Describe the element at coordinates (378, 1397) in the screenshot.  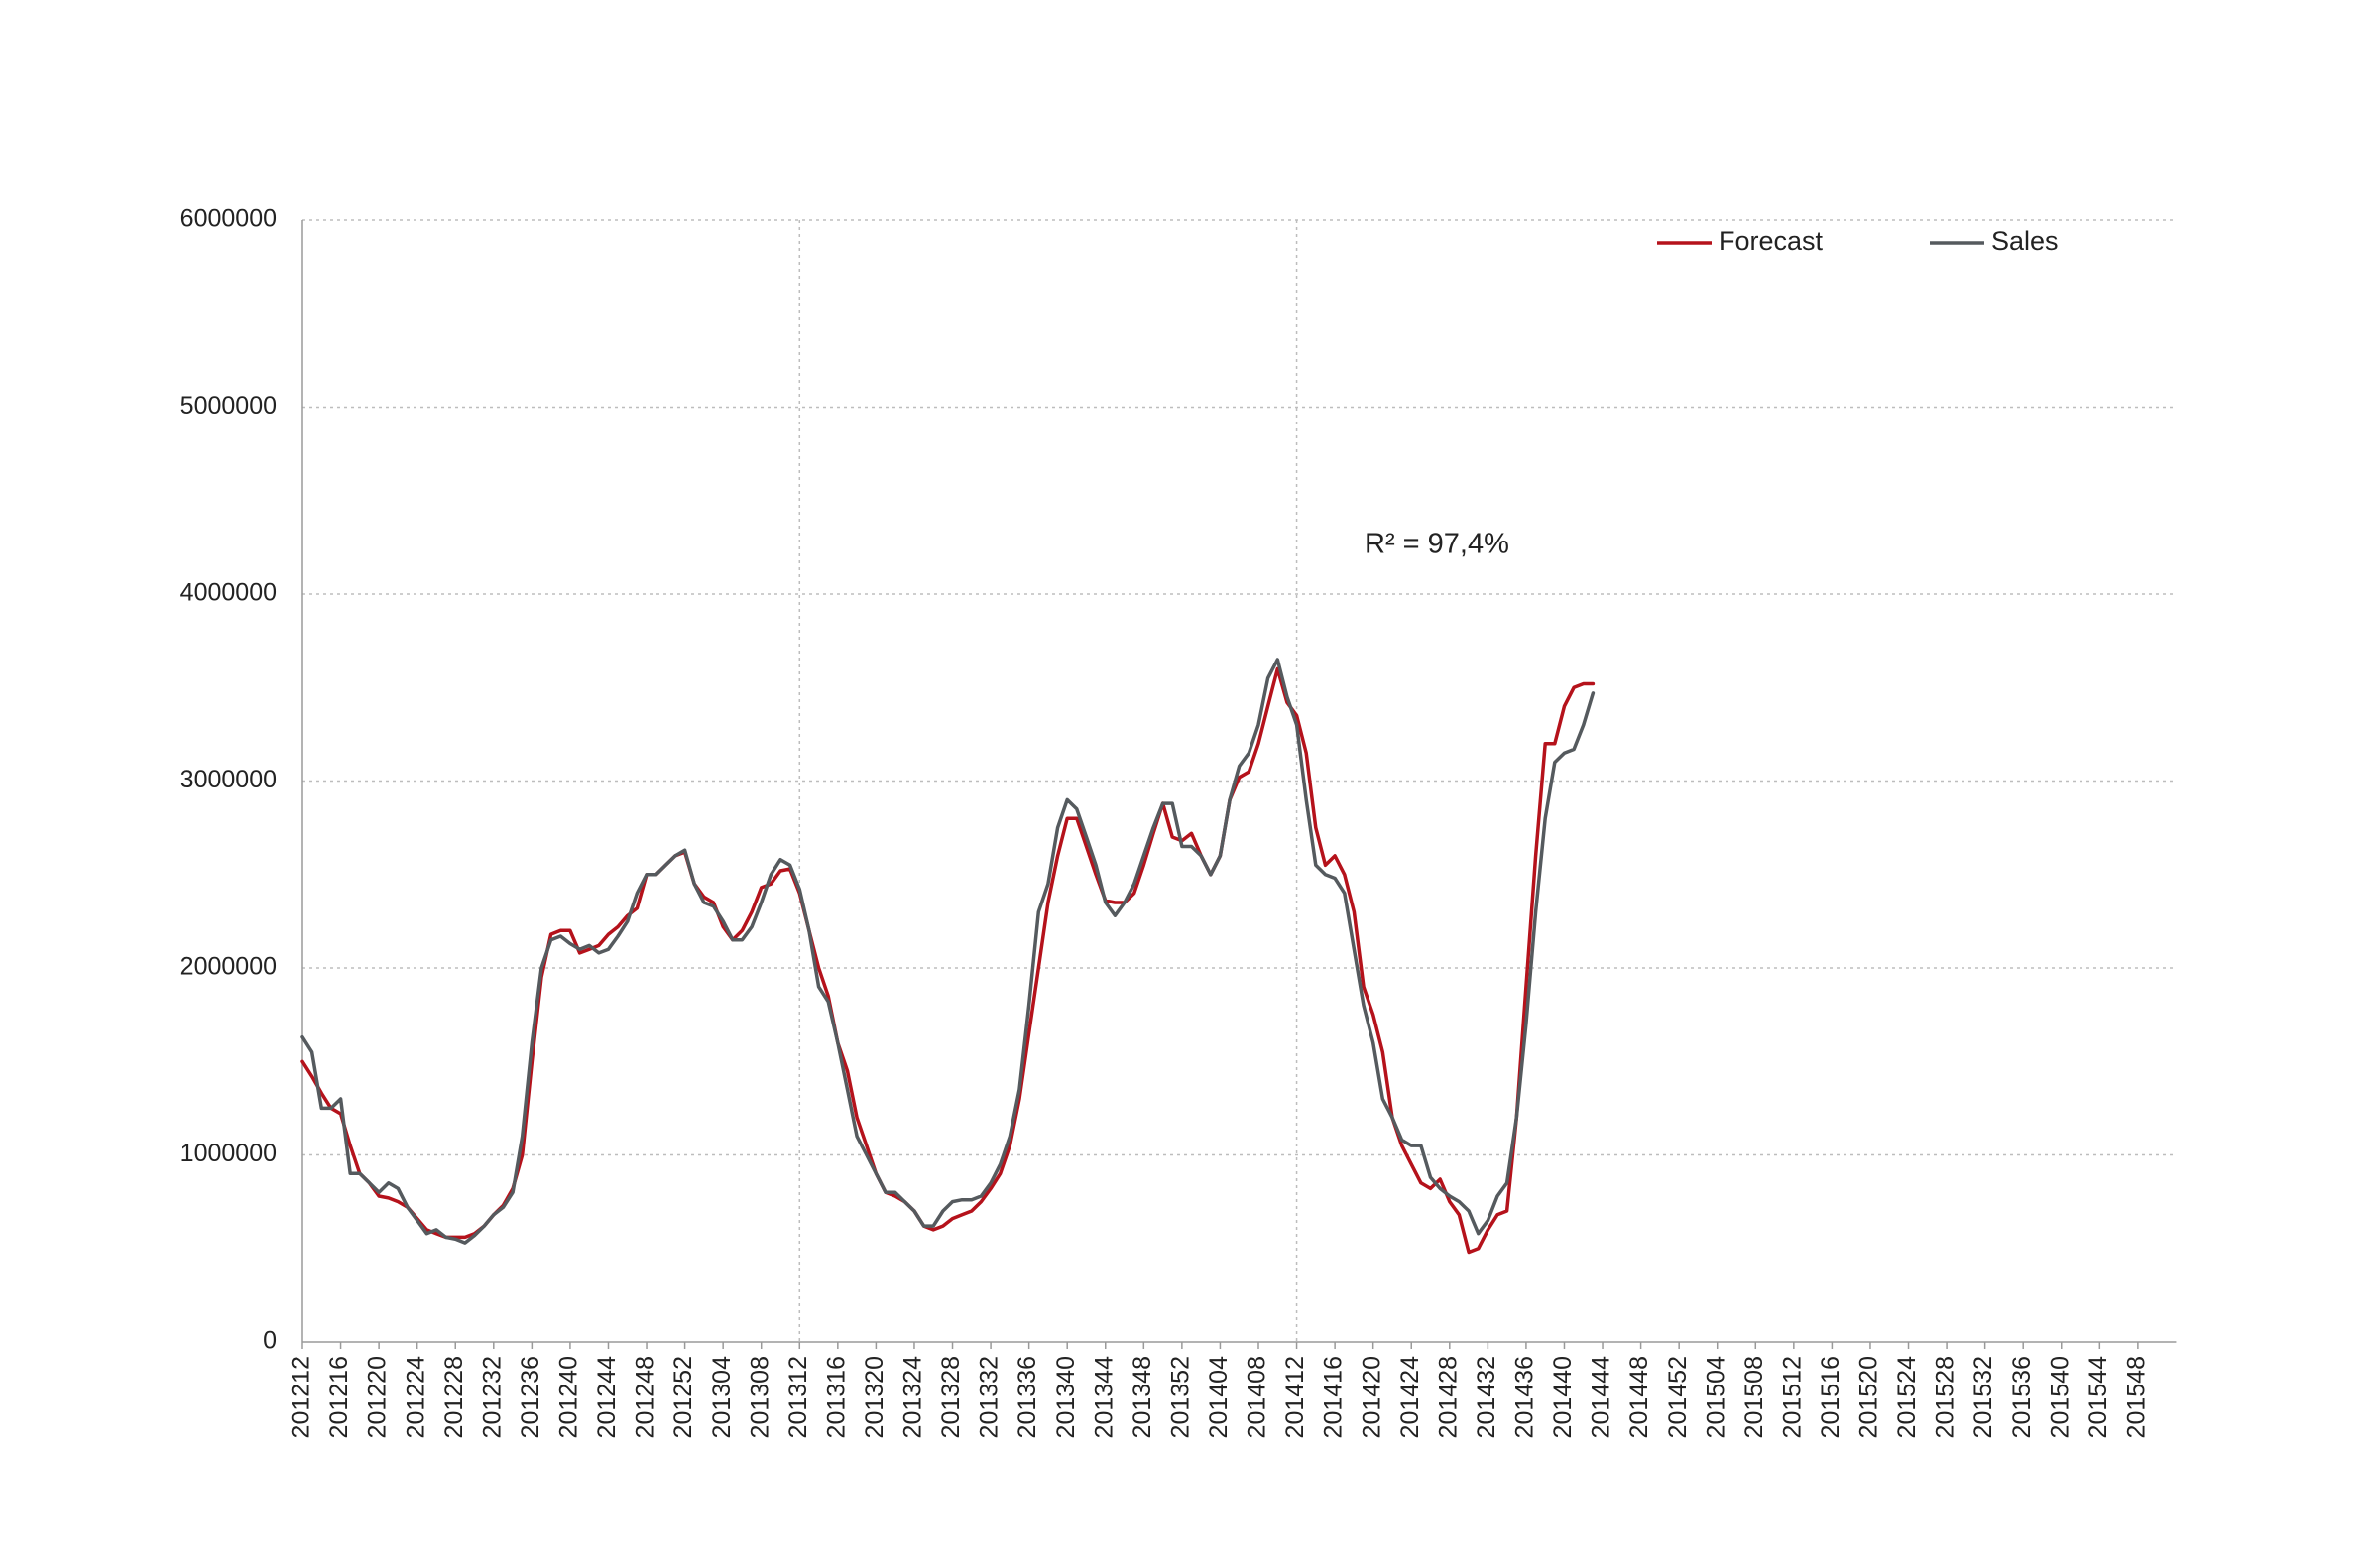
I see `x-tick-label: 201220` at that location.